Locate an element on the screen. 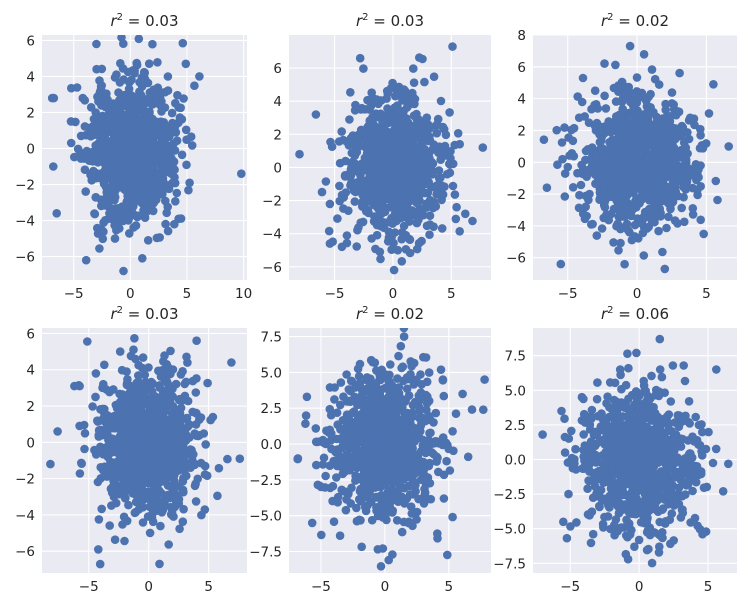 This screenshot has width=748, height=611. x-tick-label: 5 is located at coordinates (208, 587).